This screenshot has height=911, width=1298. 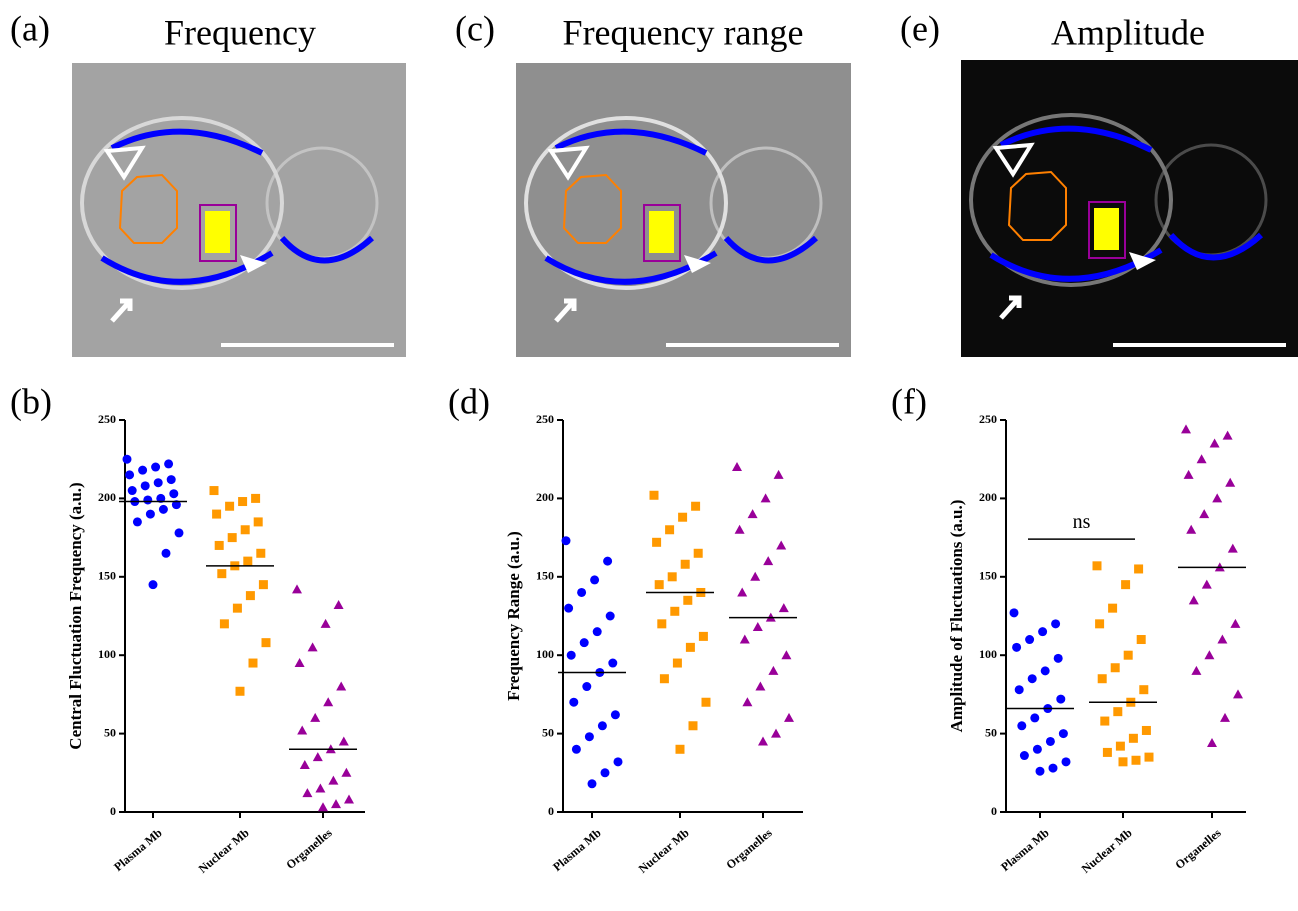 I want to click on panel-label: (f), so click(x=909, y=401).